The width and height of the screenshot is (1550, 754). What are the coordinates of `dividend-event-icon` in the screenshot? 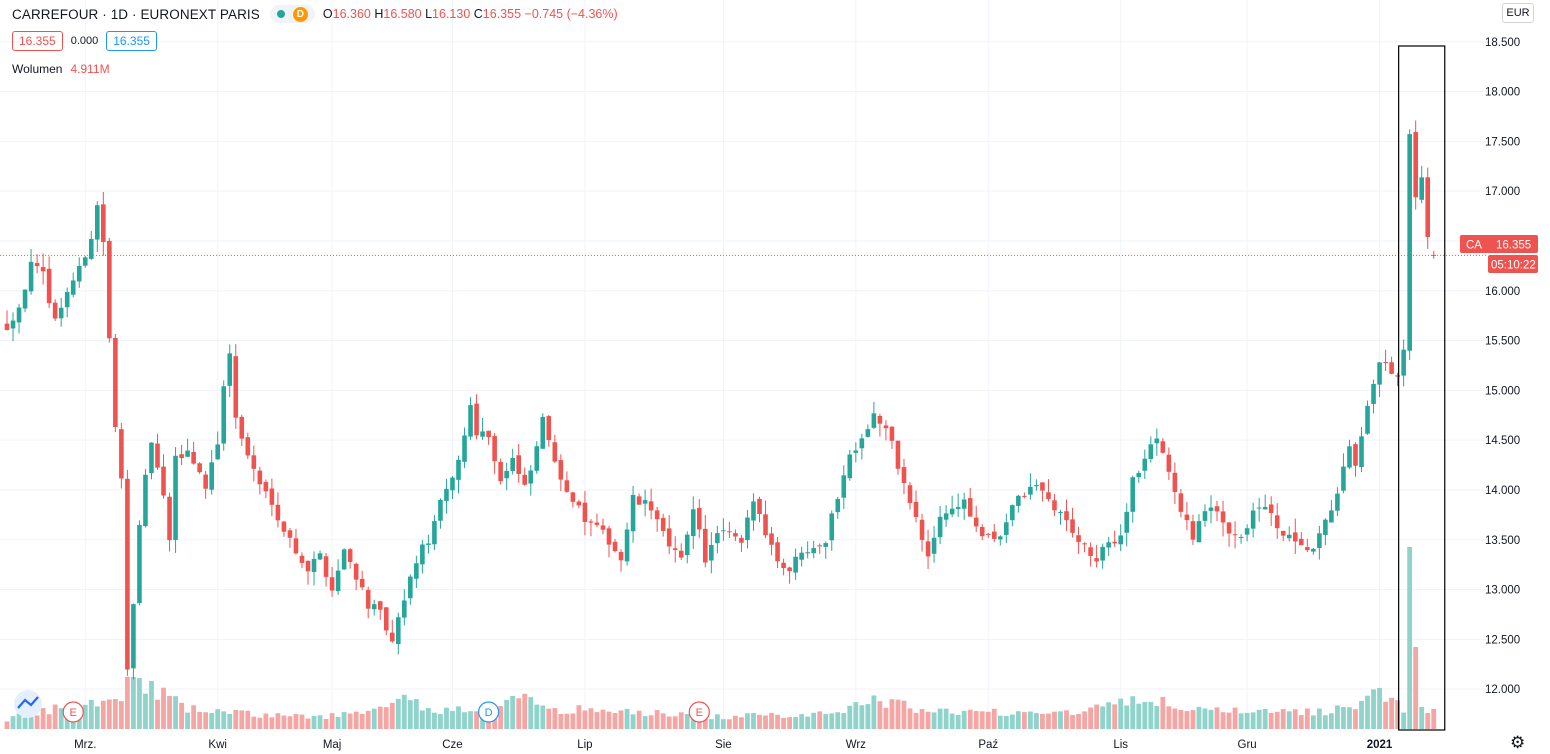 It's located at (489, 712).